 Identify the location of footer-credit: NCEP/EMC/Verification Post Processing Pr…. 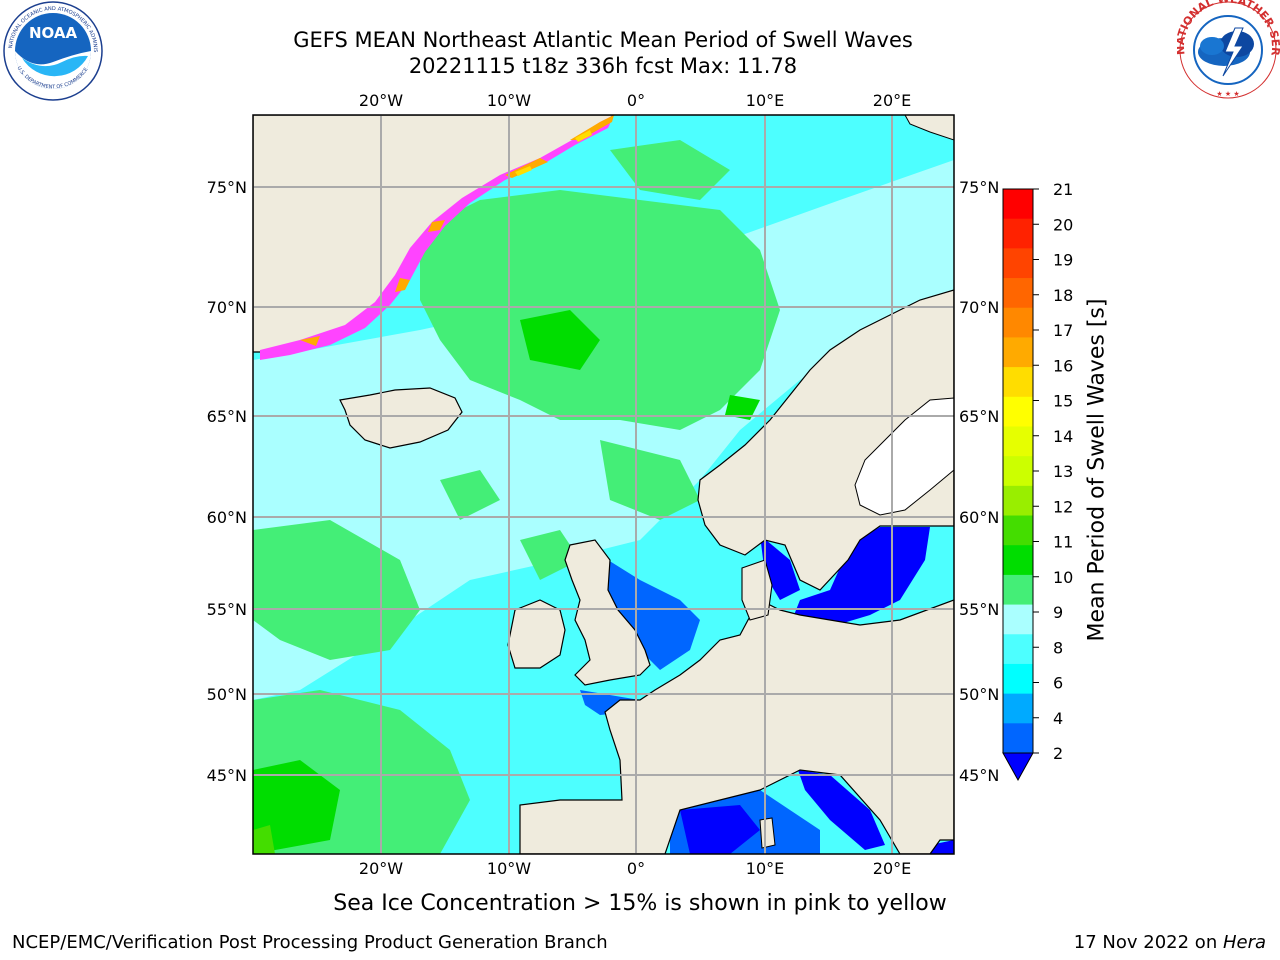
(310, 942).